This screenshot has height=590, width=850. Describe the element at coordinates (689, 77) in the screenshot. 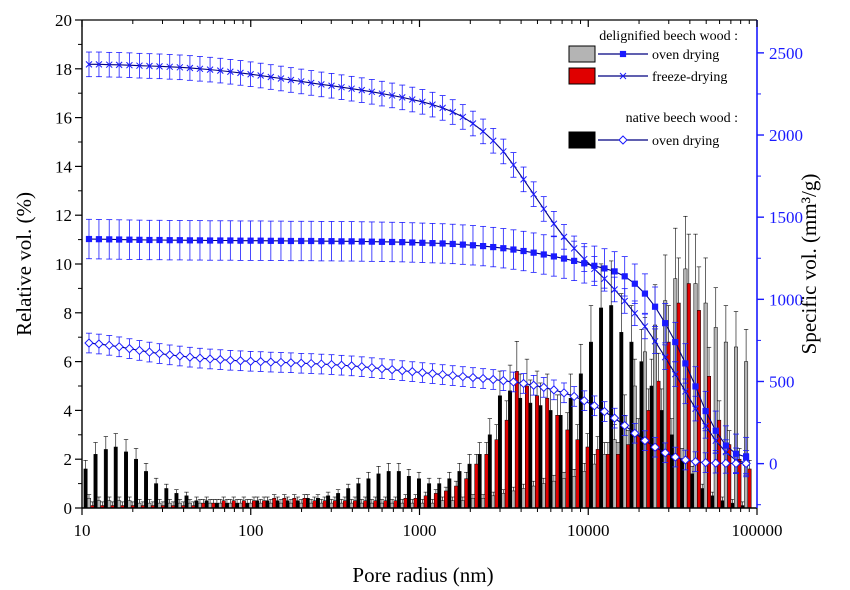

I see `legend-label: freeze-drying` at that location.